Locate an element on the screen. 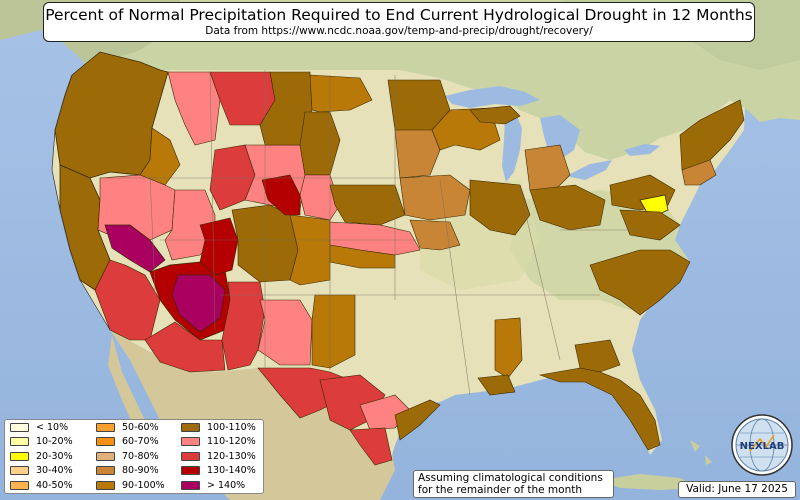 The height and width of the screenshot is (500, 800). legend-label: 40-50% is located at coordinates (54, 485).